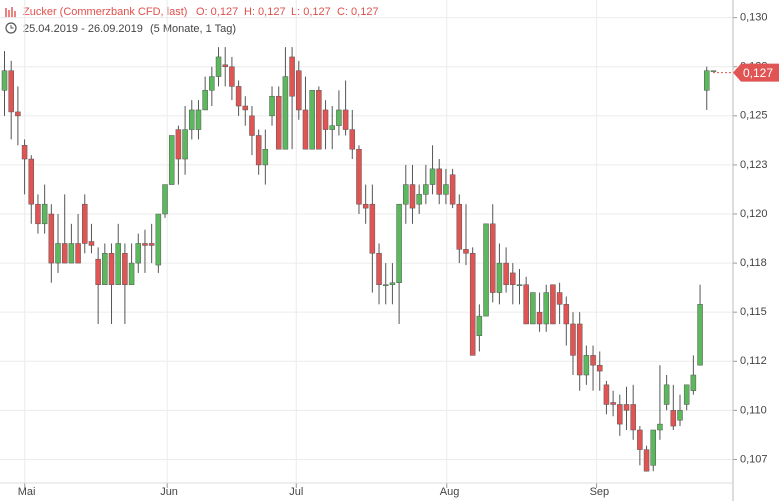 This screenshot has width=780, height=501. What do you see at coordinates (193, 29) in the screenshot?
I see `period: (5 Monate, 1 Tag)` at bounding box center [193, 29].